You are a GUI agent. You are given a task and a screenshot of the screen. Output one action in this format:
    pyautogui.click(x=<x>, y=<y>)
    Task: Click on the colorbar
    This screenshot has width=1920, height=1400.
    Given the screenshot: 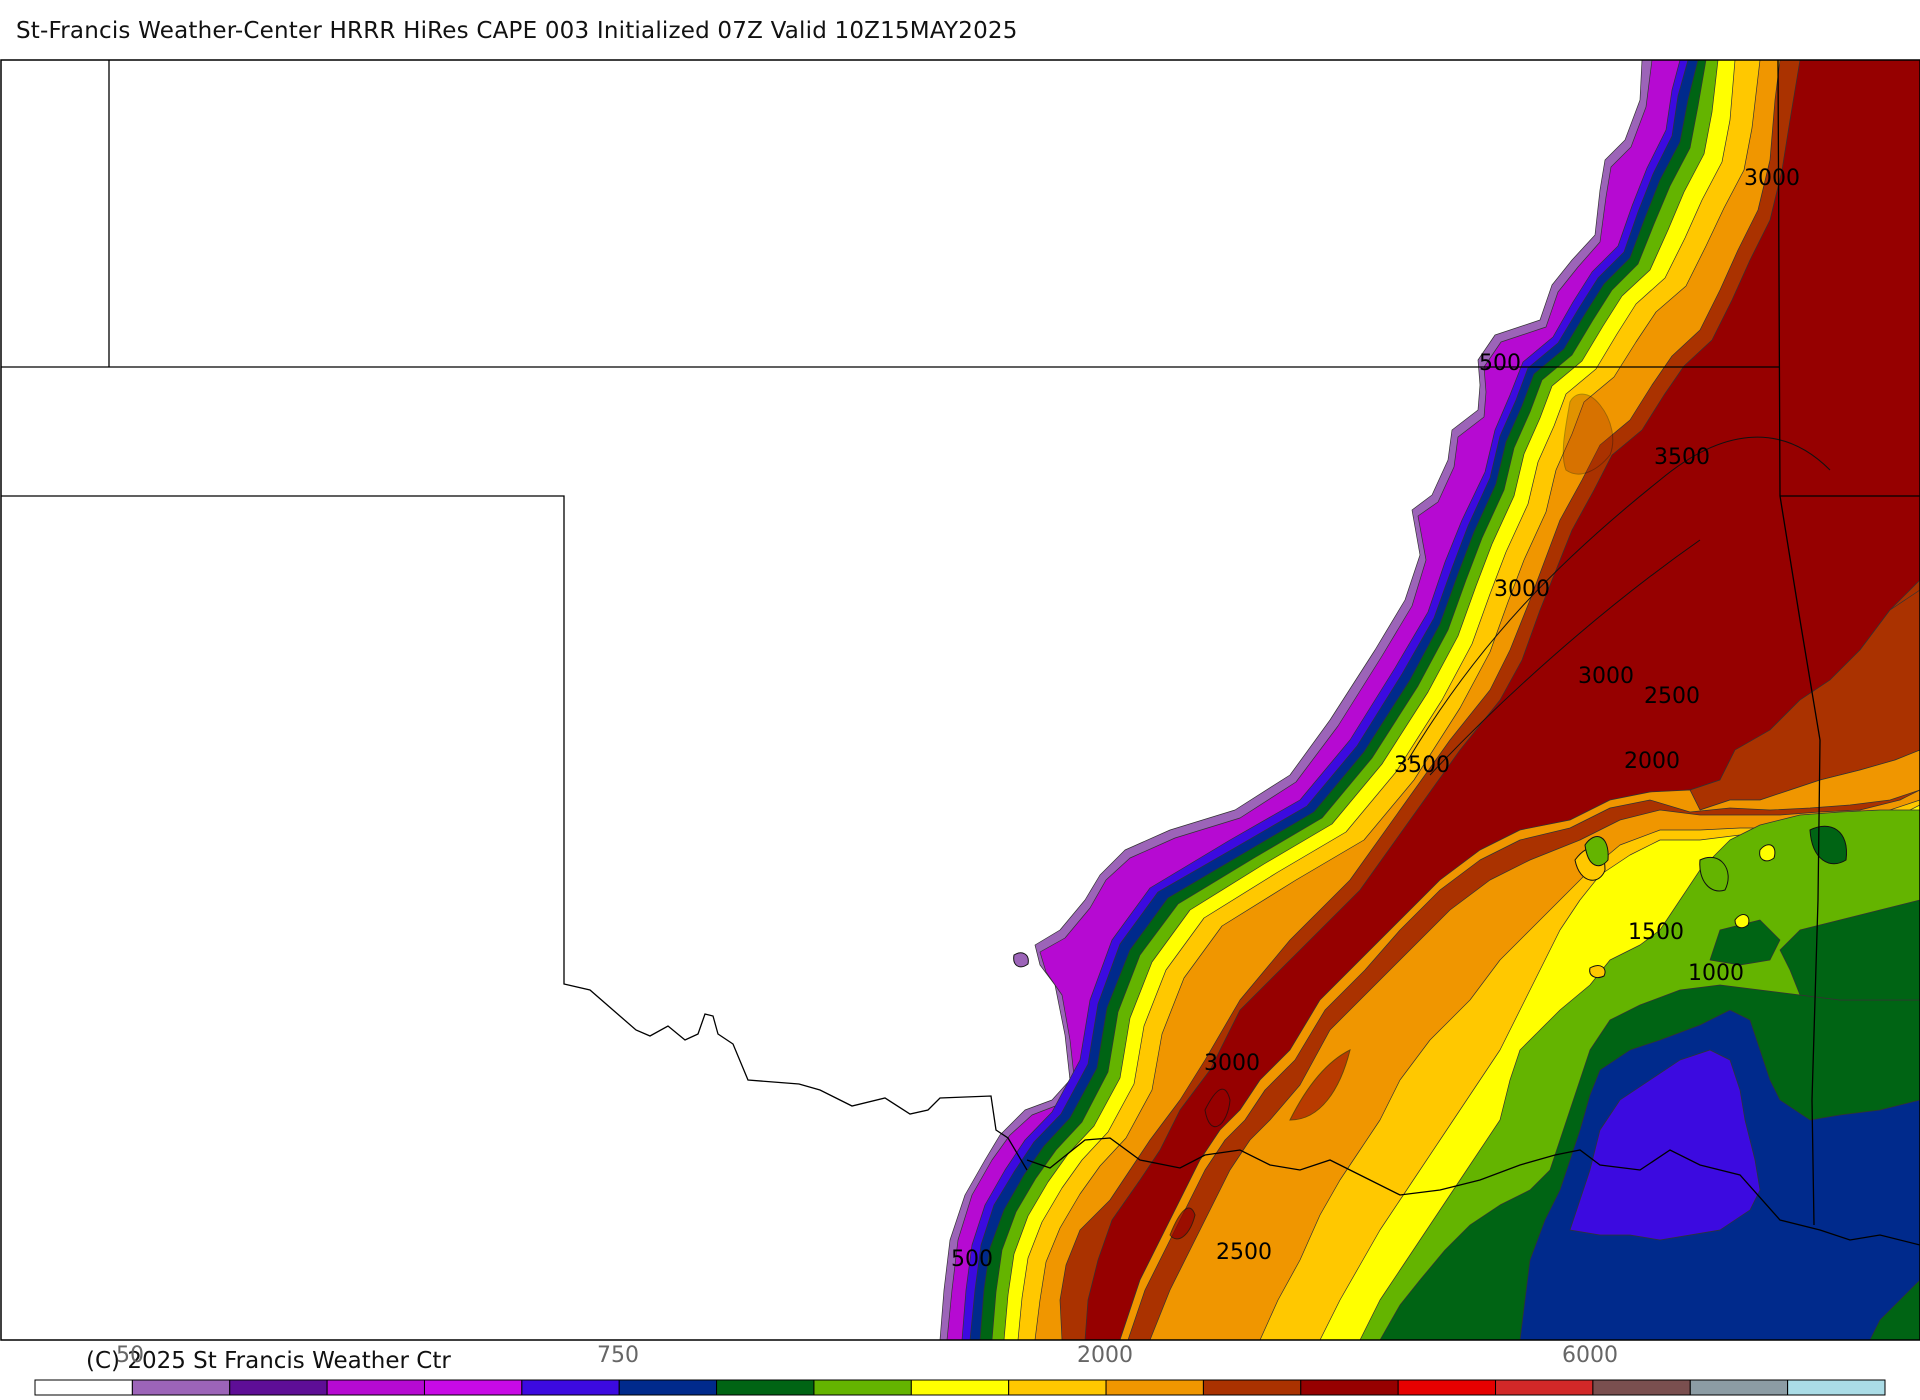 What is the action you would take?
    pyautogui.click(x=960, y=1387)
    